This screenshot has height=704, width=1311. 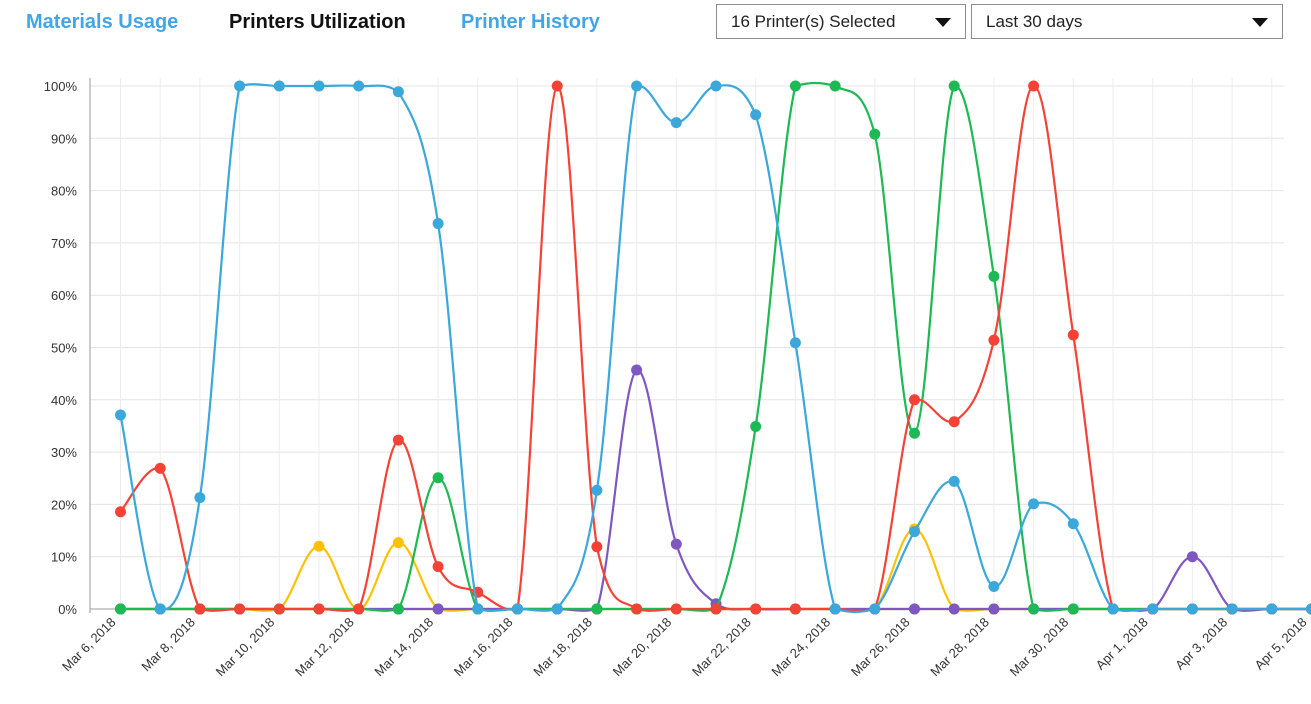 What do you see at coordinates (562, 647) in the screenshot?
I see `x-tick-label: Mar 18, 2018` at bounding box center [562, 647].